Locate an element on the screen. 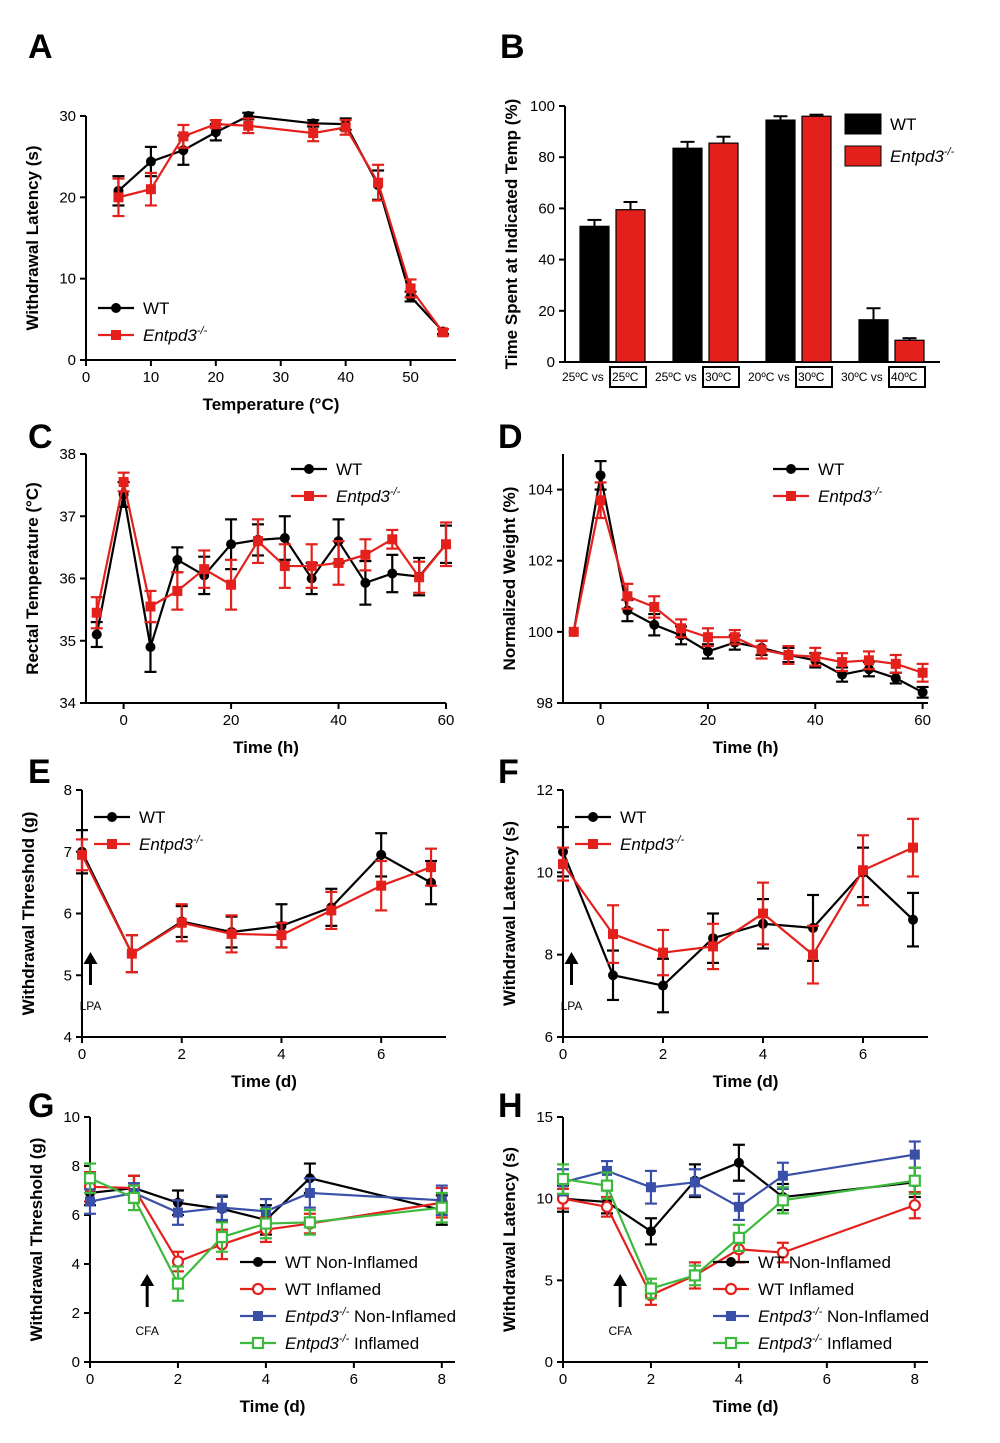 This screenshot has width=1000, height=1443. arrow-head is located at coordinates (90, 958).